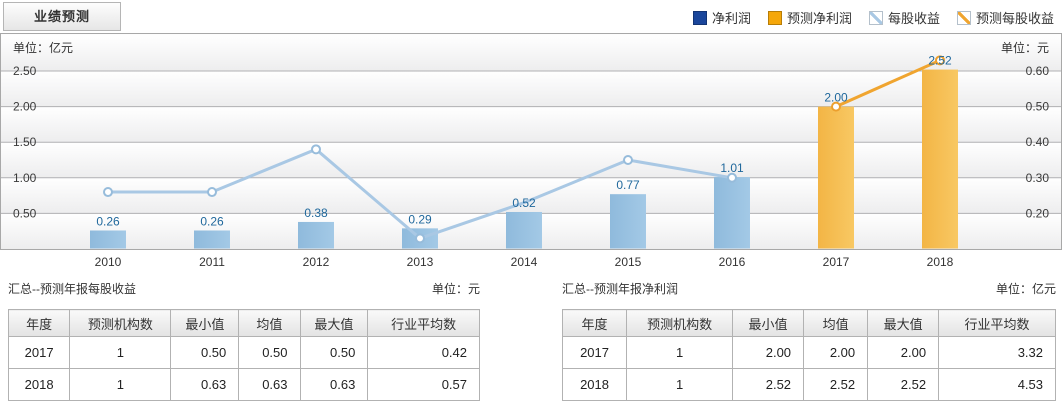  I want to click on bar-value-label: 1.01, so click(732, 168).